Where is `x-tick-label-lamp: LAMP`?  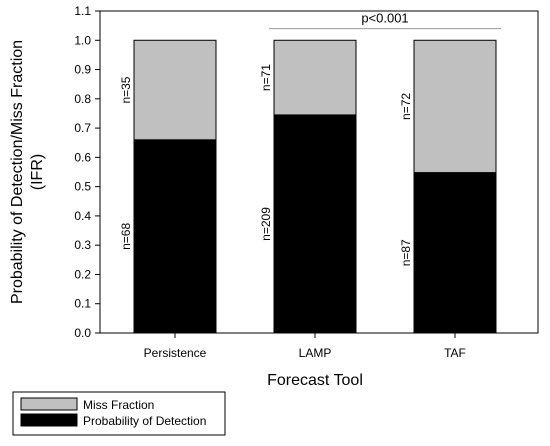
x-tick-label-lamp: LAMP is located at coordinates (315, 353).